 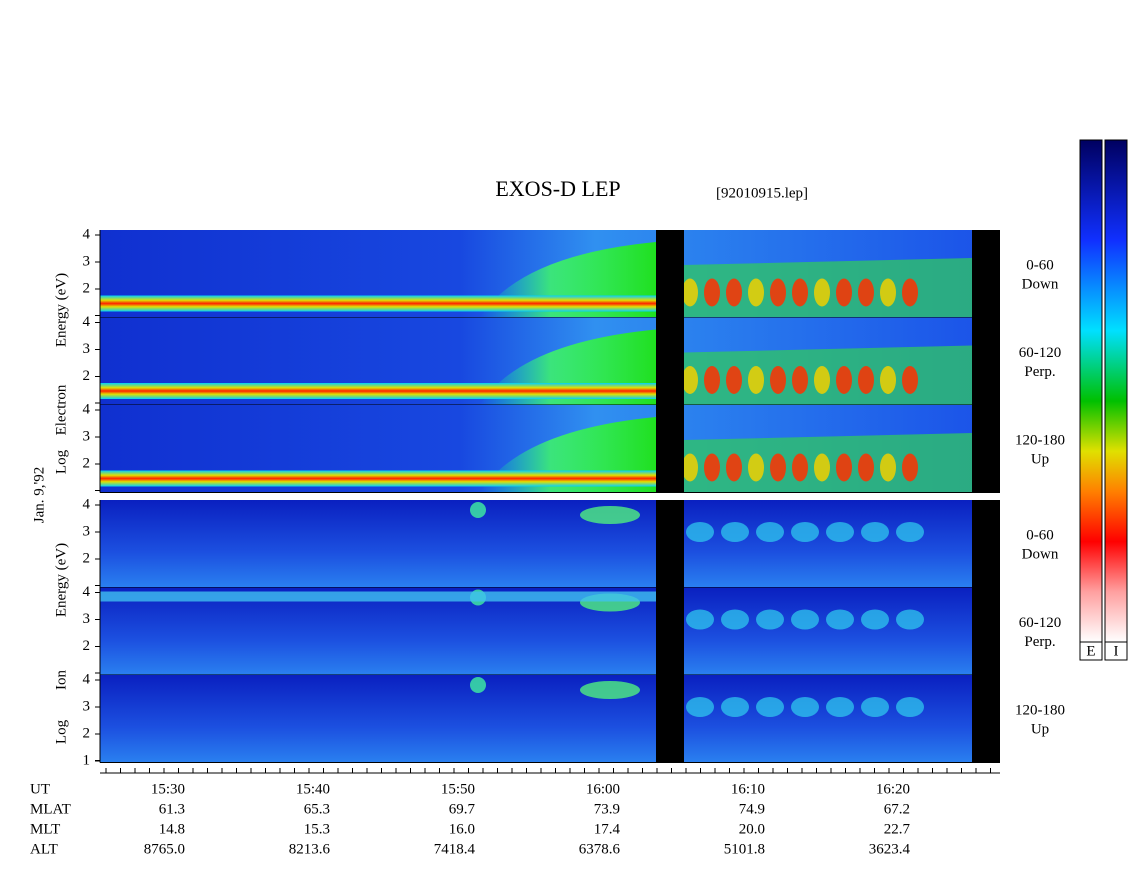 I want to click on row-label: MLT, so click(x=45, y=829).